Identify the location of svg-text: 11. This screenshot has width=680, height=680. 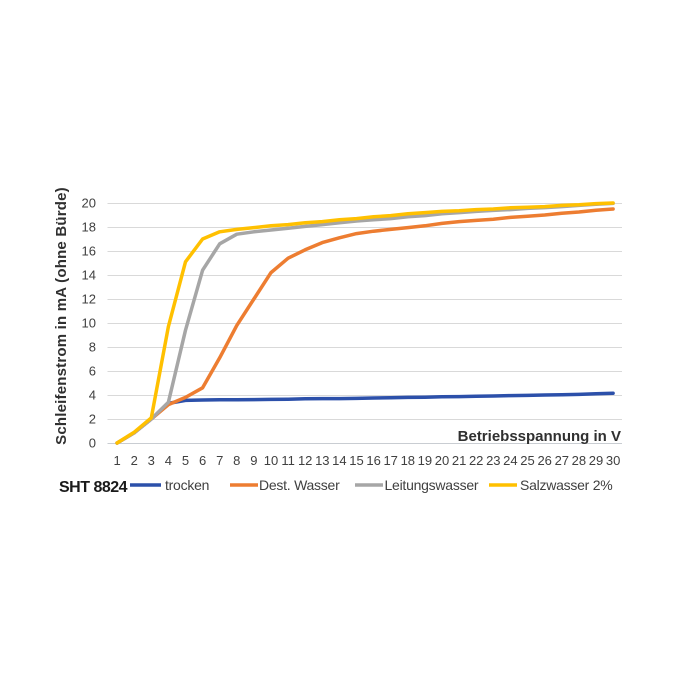
(288, 460).